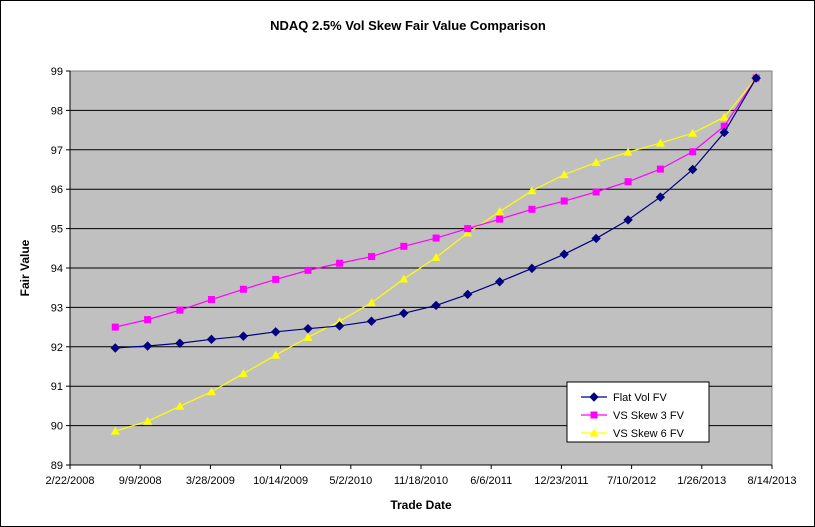 The image size is (815, 527). What do you see at coordinates (57, 466) in the screenshot?
I see `y-tick-label: 89` at bounding box center [57, 466].